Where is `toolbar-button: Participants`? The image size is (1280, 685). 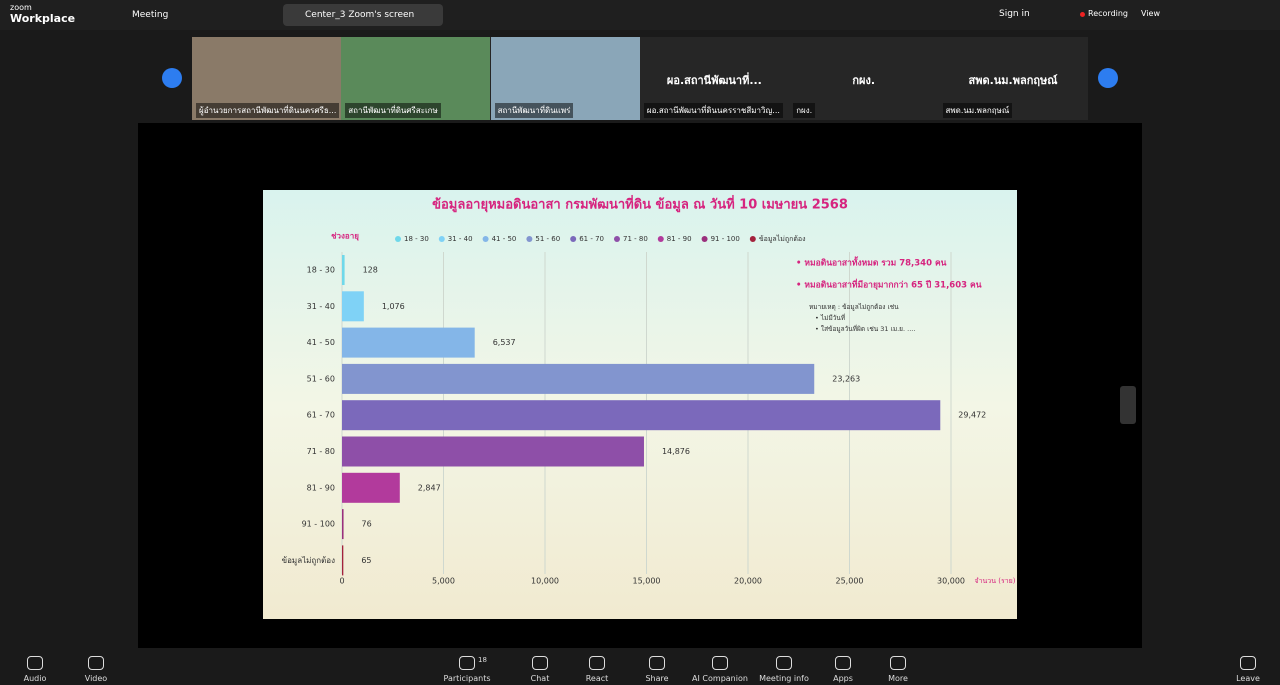 toolbar-button: Participants is located at coordinates (467, 668).